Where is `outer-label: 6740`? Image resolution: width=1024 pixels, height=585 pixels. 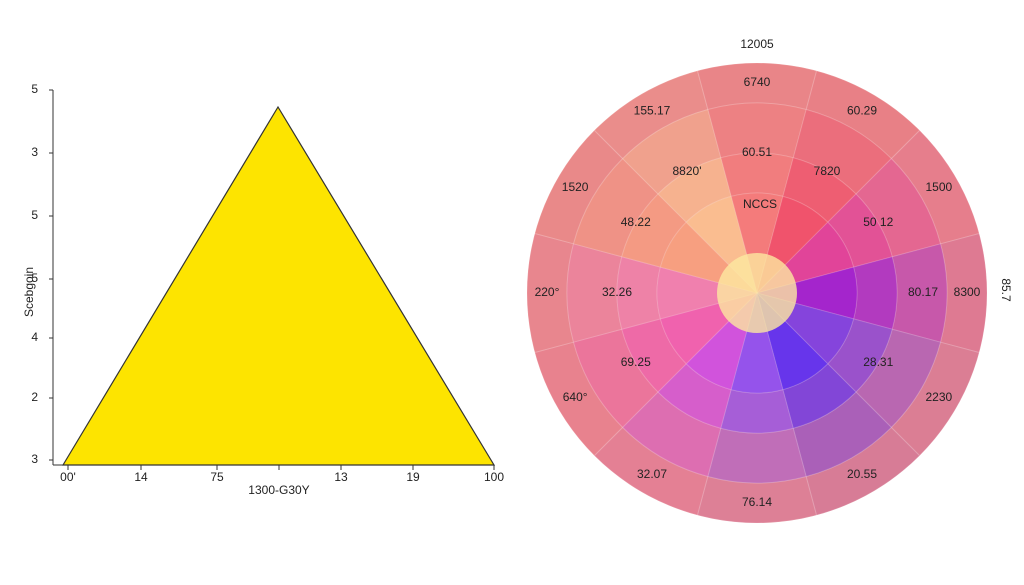 outer-label: 6740 is located at coordinates (757, 82).